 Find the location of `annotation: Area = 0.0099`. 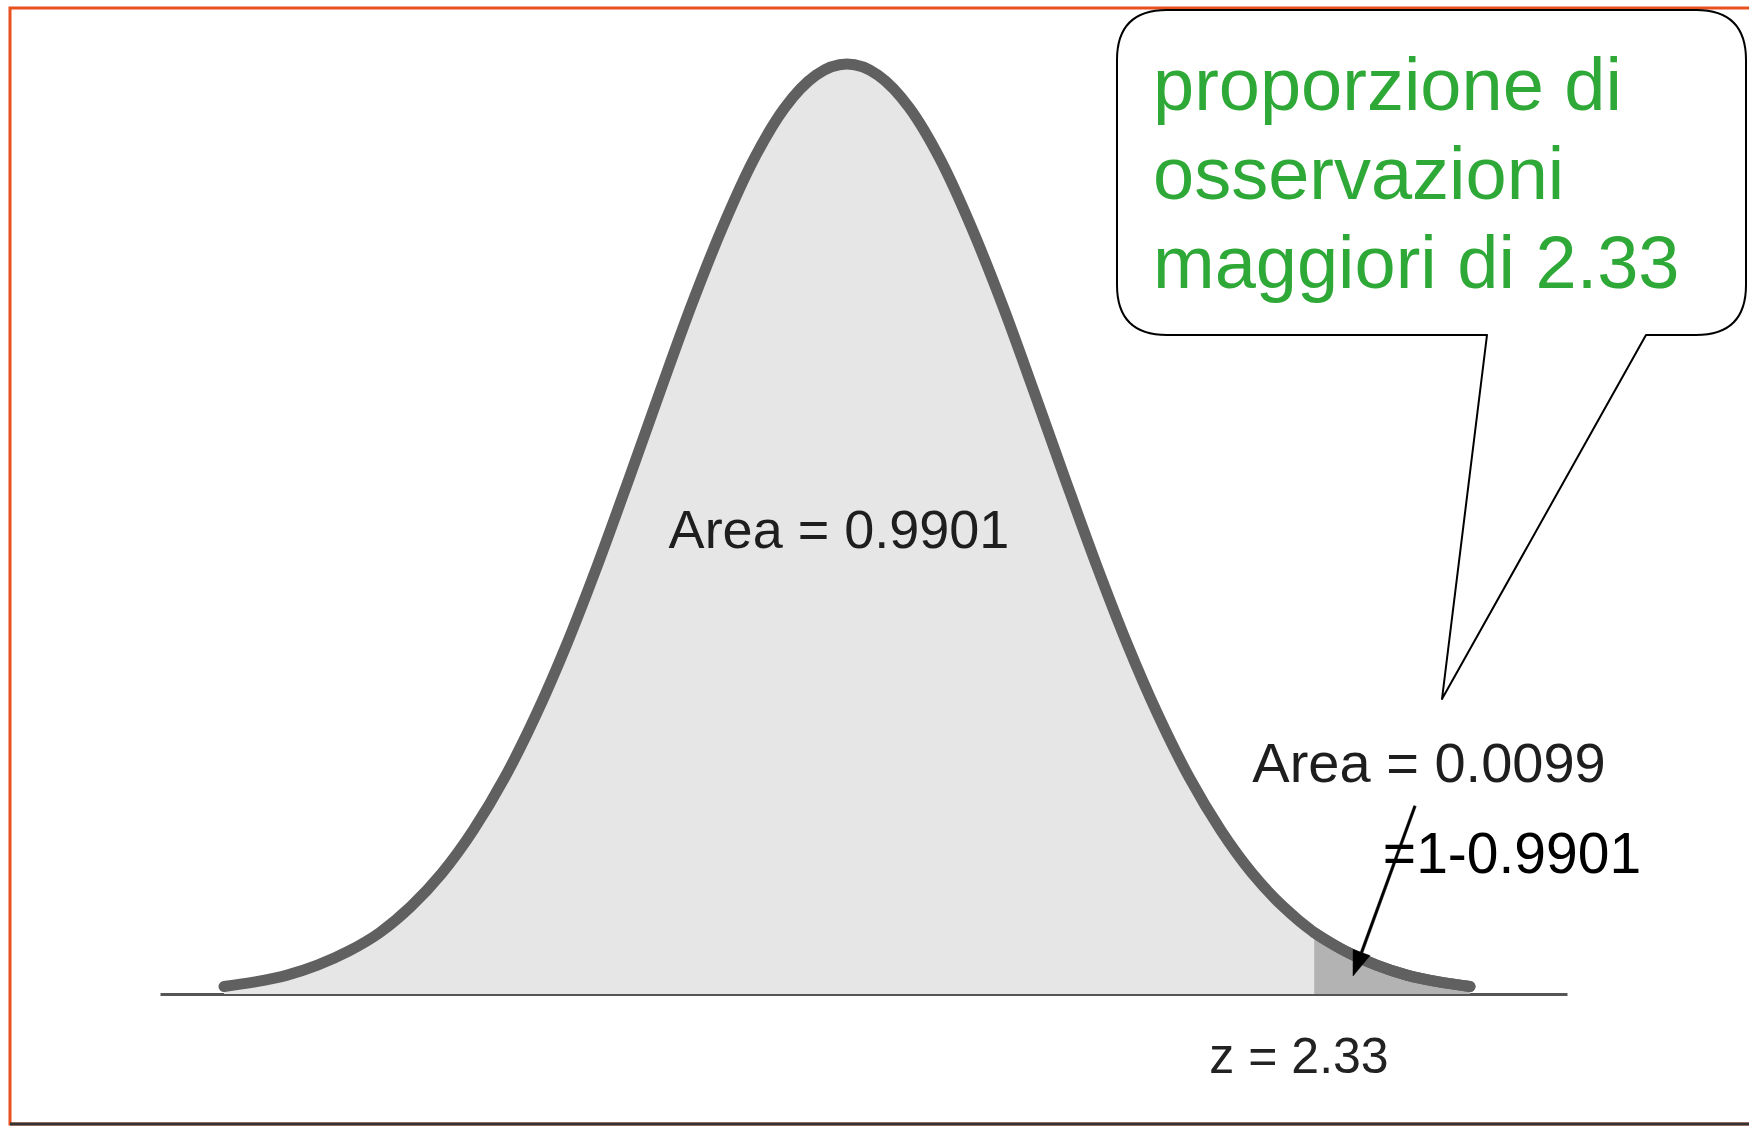

annotation: Area = 0.0099 is located at coordinates (1429, 762).